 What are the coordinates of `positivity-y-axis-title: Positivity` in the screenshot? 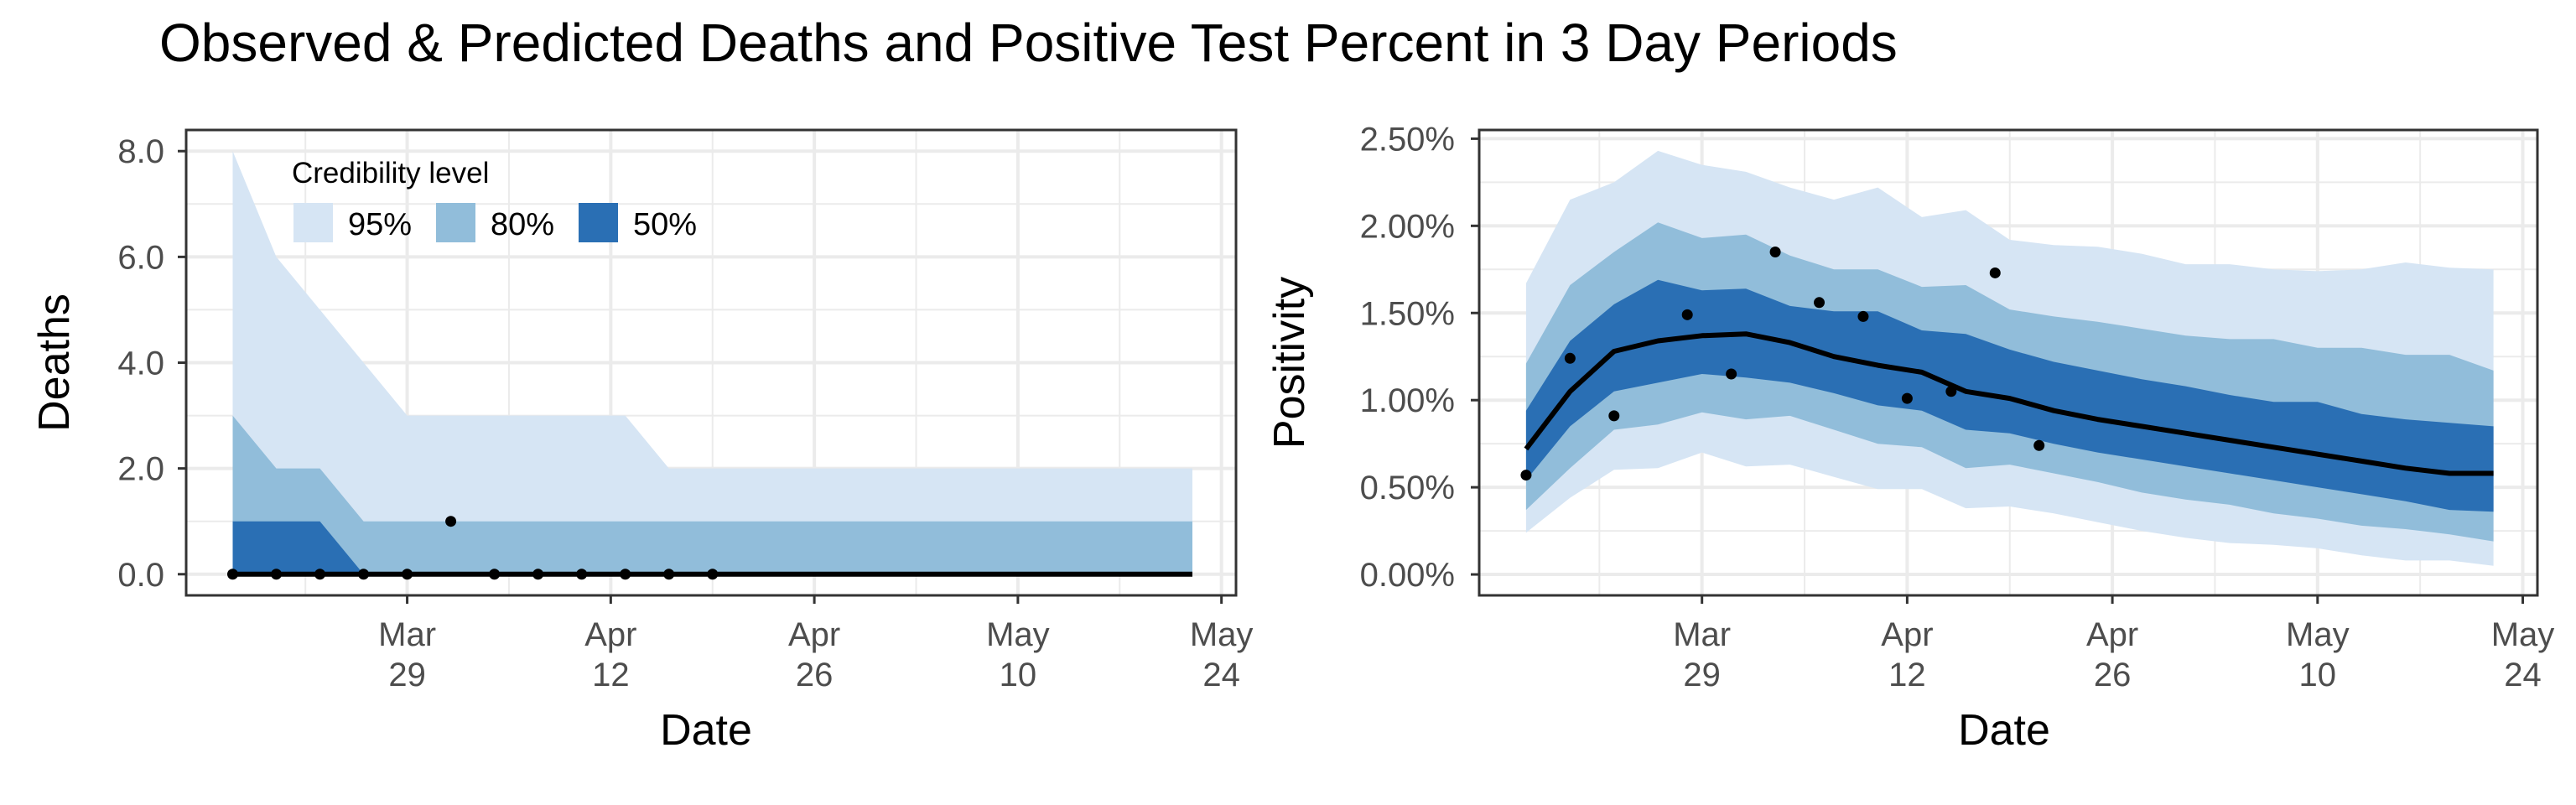 It's located at (1289, 363).